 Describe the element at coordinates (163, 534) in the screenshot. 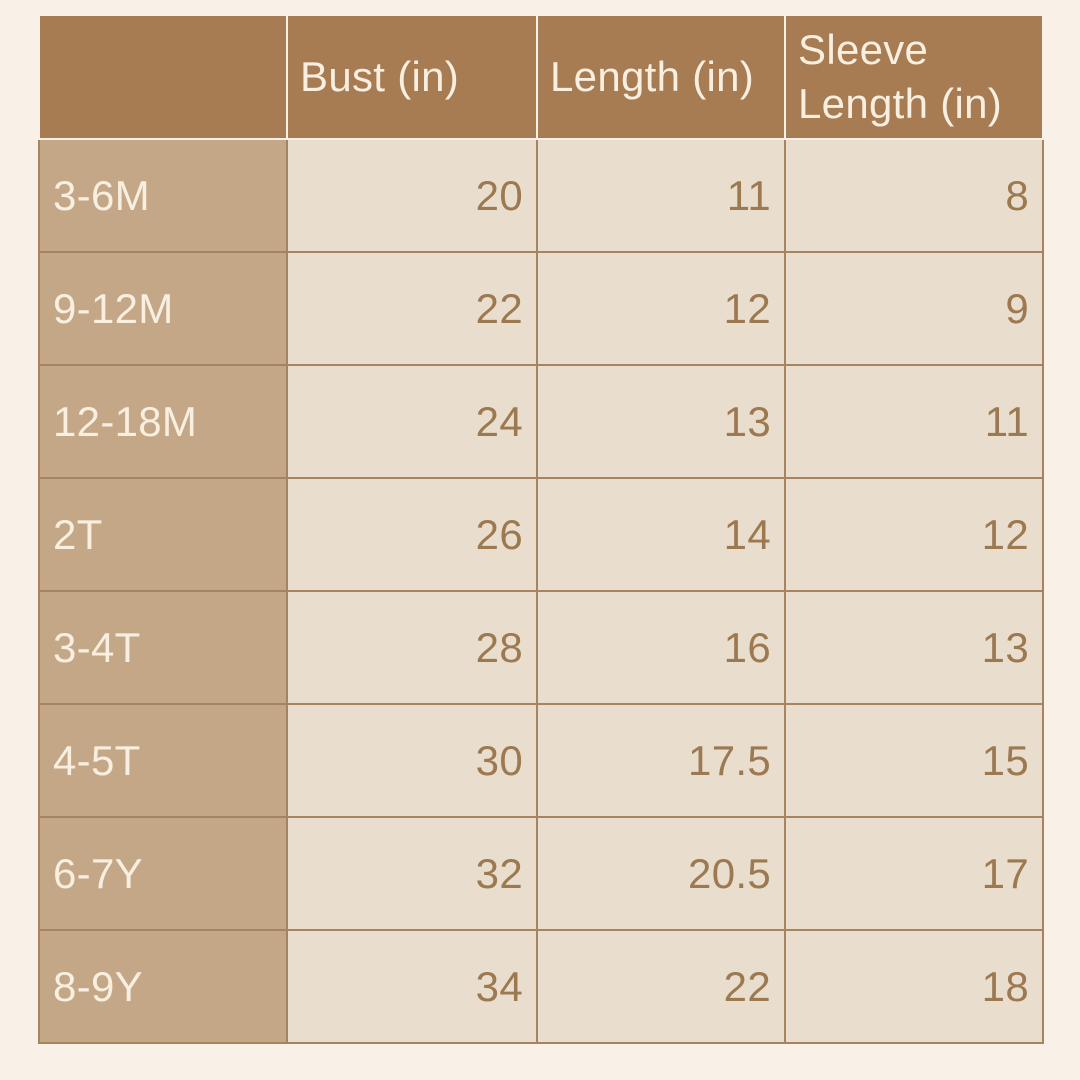

I see `size-label-cell: 2T` at that location.